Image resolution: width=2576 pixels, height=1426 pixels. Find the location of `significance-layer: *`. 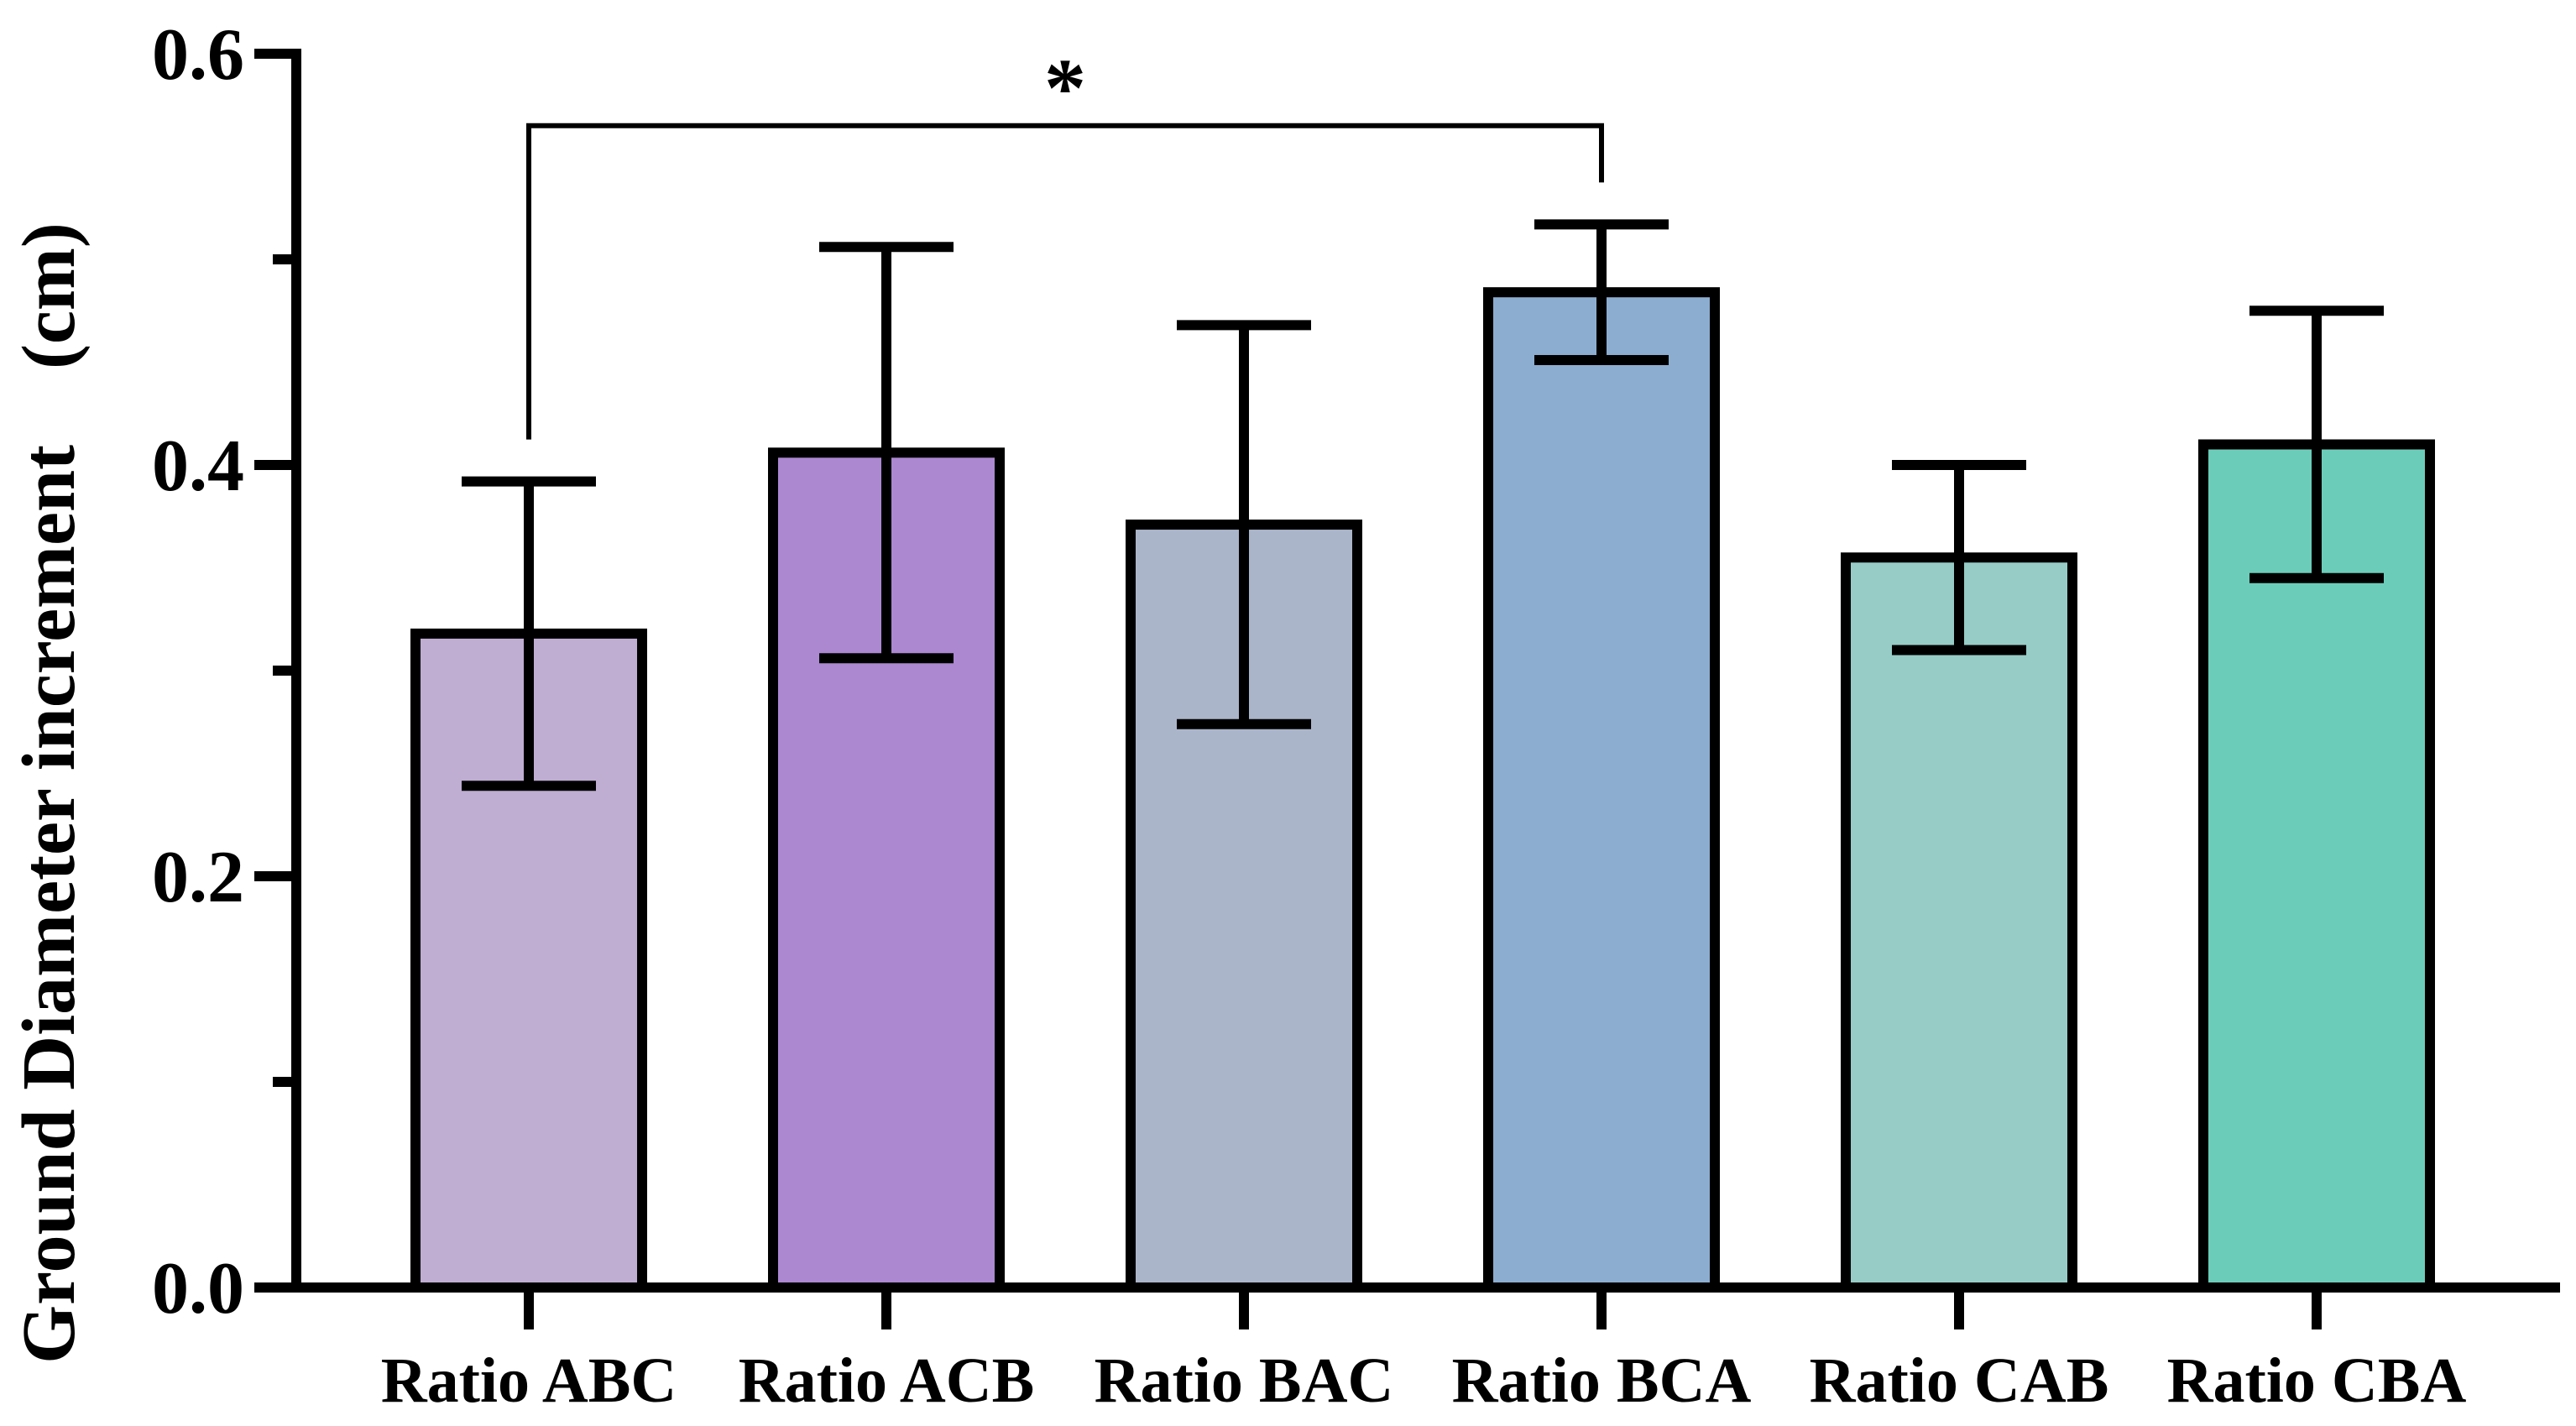

significance-layer: * is located at coordinates (1065, 240).